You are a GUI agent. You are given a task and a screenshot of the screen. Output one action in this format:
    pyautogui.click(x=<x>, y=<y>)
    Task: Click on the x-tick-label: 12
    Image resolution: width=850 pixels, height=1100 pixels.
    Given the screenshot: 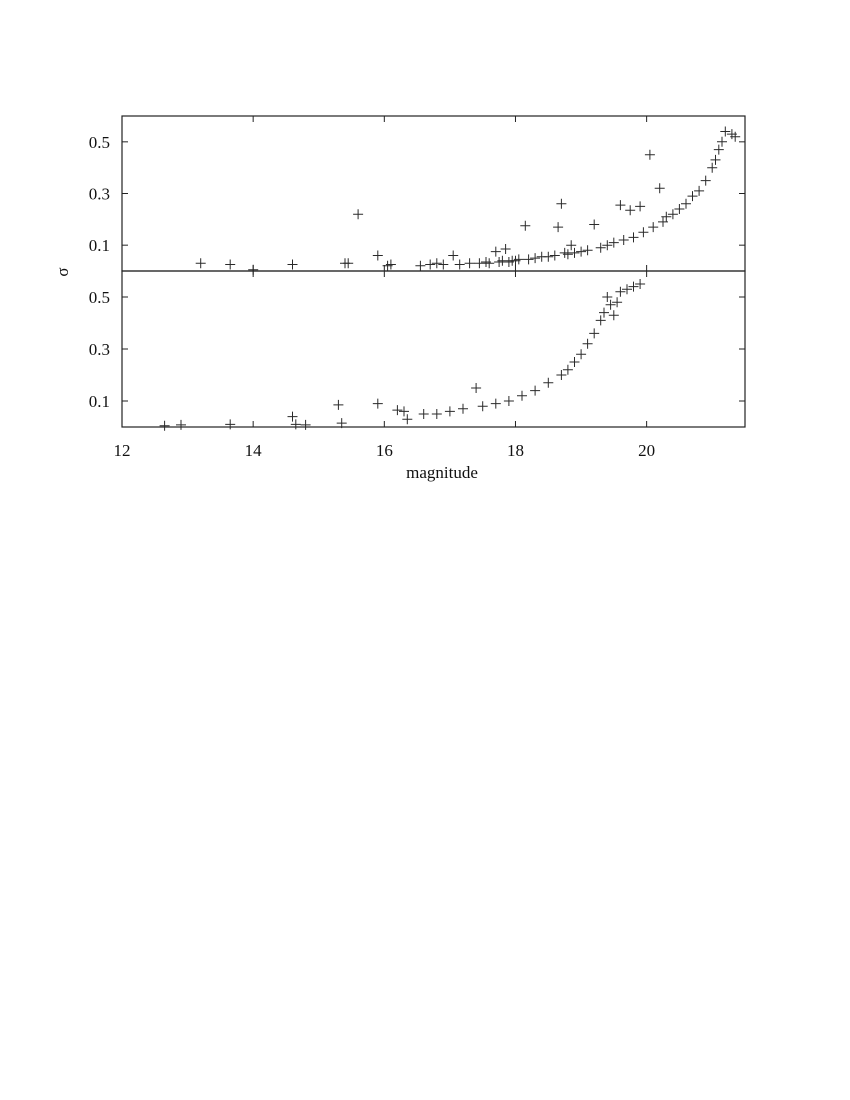 What is the action you would take?
    pyautogui.click(x=122, y=450)
    